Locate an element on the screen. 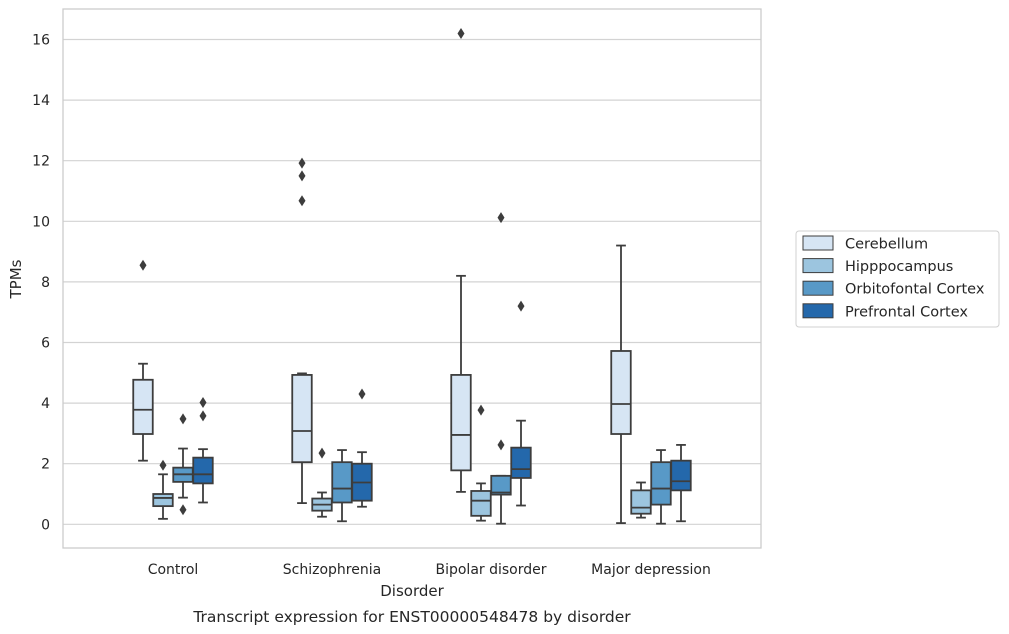 The image size is (1009, 634). x-tick-label: Major depression is located at coordinates (651, 570).